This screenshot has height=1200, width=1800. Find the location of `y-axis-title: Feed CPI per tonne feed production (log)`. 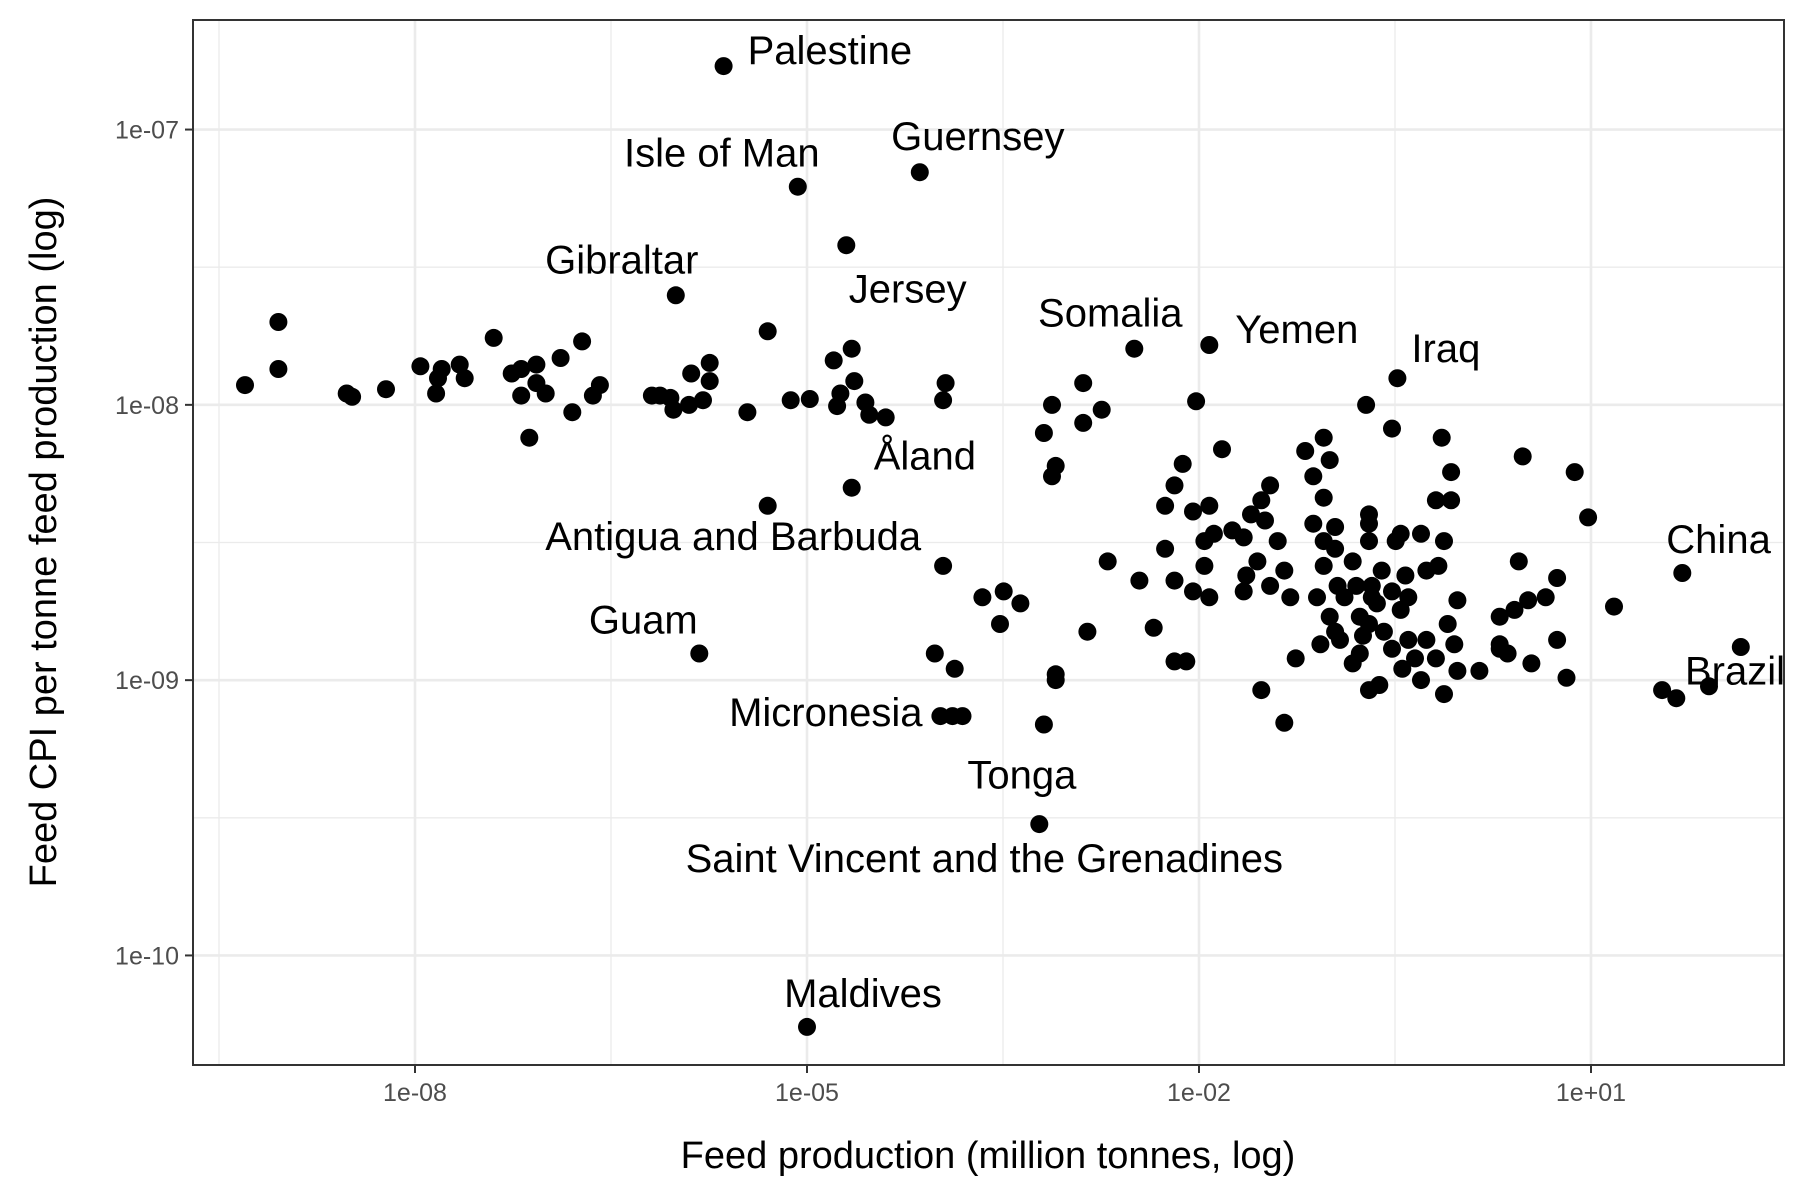

y-axis-title: Feed CPI per tonne feed production (log) is located at coordinates (44, 542).